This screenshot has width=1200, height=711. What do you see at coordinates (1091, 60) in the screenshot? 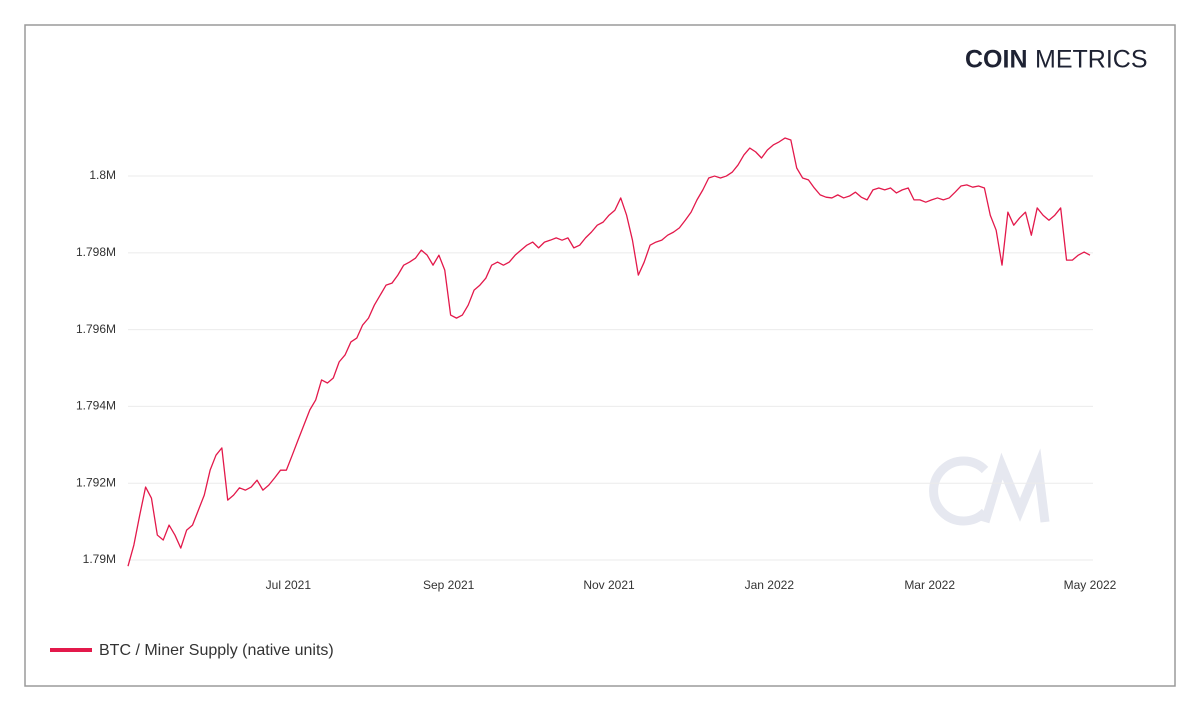
I see `brand-light: METRICS` at bounding box center [1091, 60].